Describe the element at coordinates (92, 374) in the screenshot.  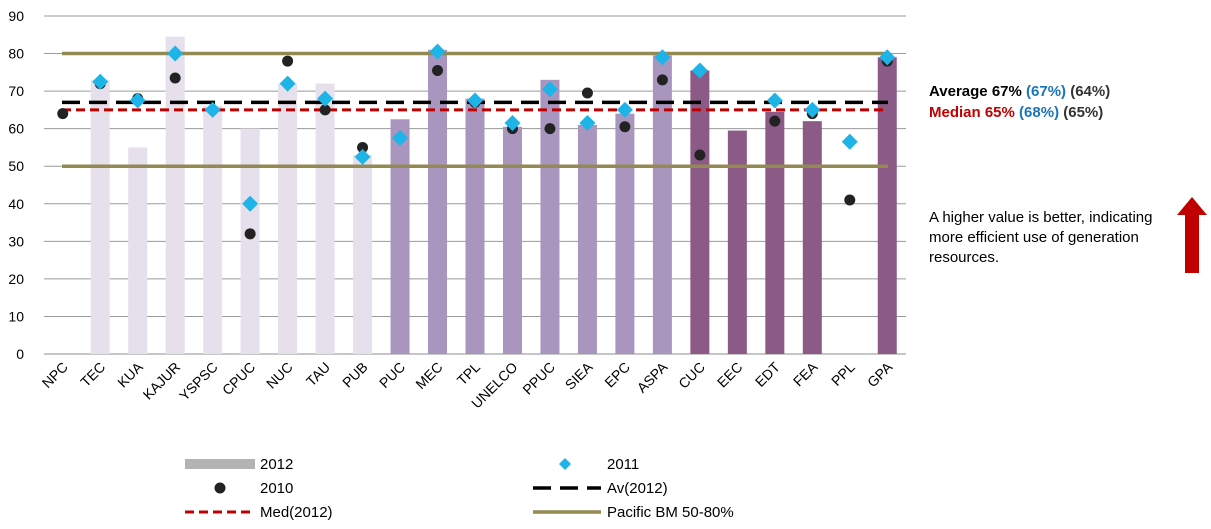
I see `x-tick-label: TEC` at that location.